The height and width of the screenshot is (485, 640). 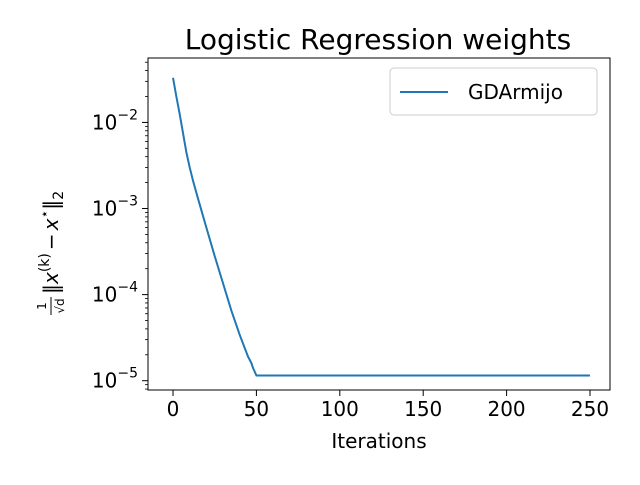 I want to click on y-label-xstar: x, so click(x=51, y=224).